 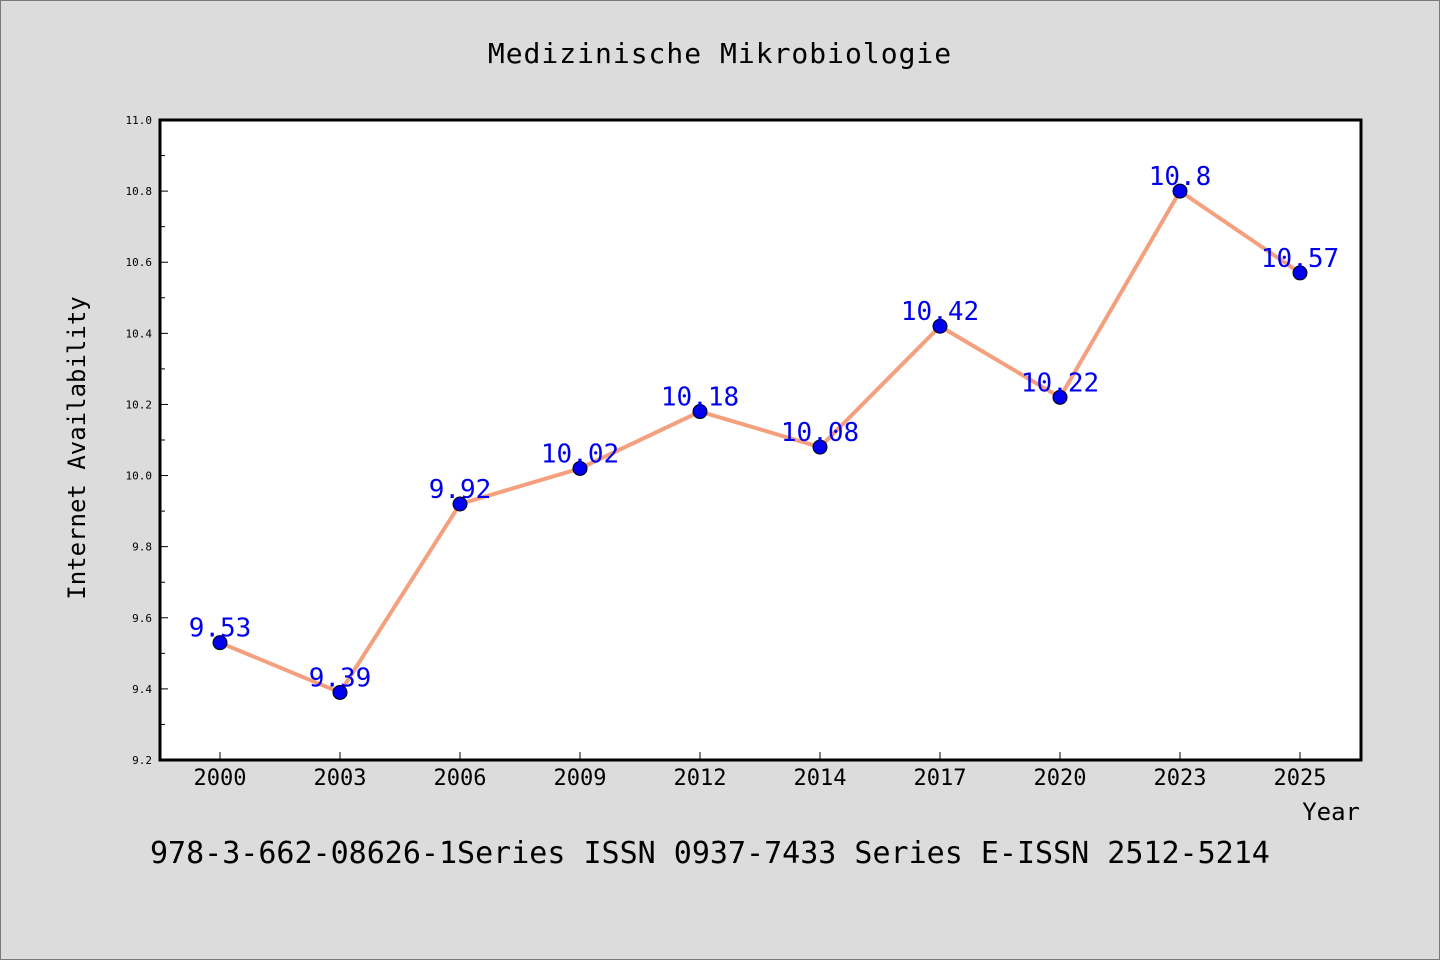 What do you see at coordinates (142, 547) in the screenshot?
I see `y-tick-label: 9.8` at bounding box center [142, 547].